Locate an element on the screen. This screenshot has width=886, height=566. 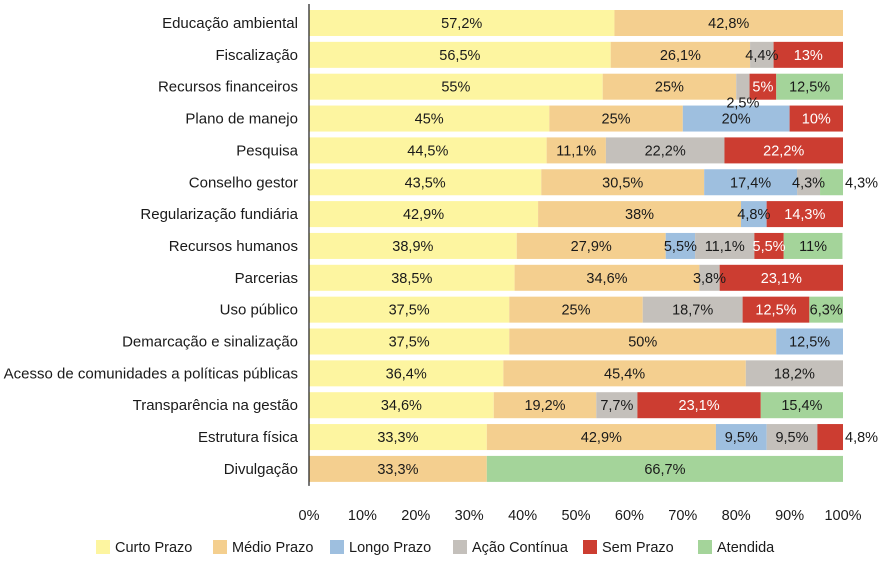
data-label: 23,1% is located at coordinates (699, 406).